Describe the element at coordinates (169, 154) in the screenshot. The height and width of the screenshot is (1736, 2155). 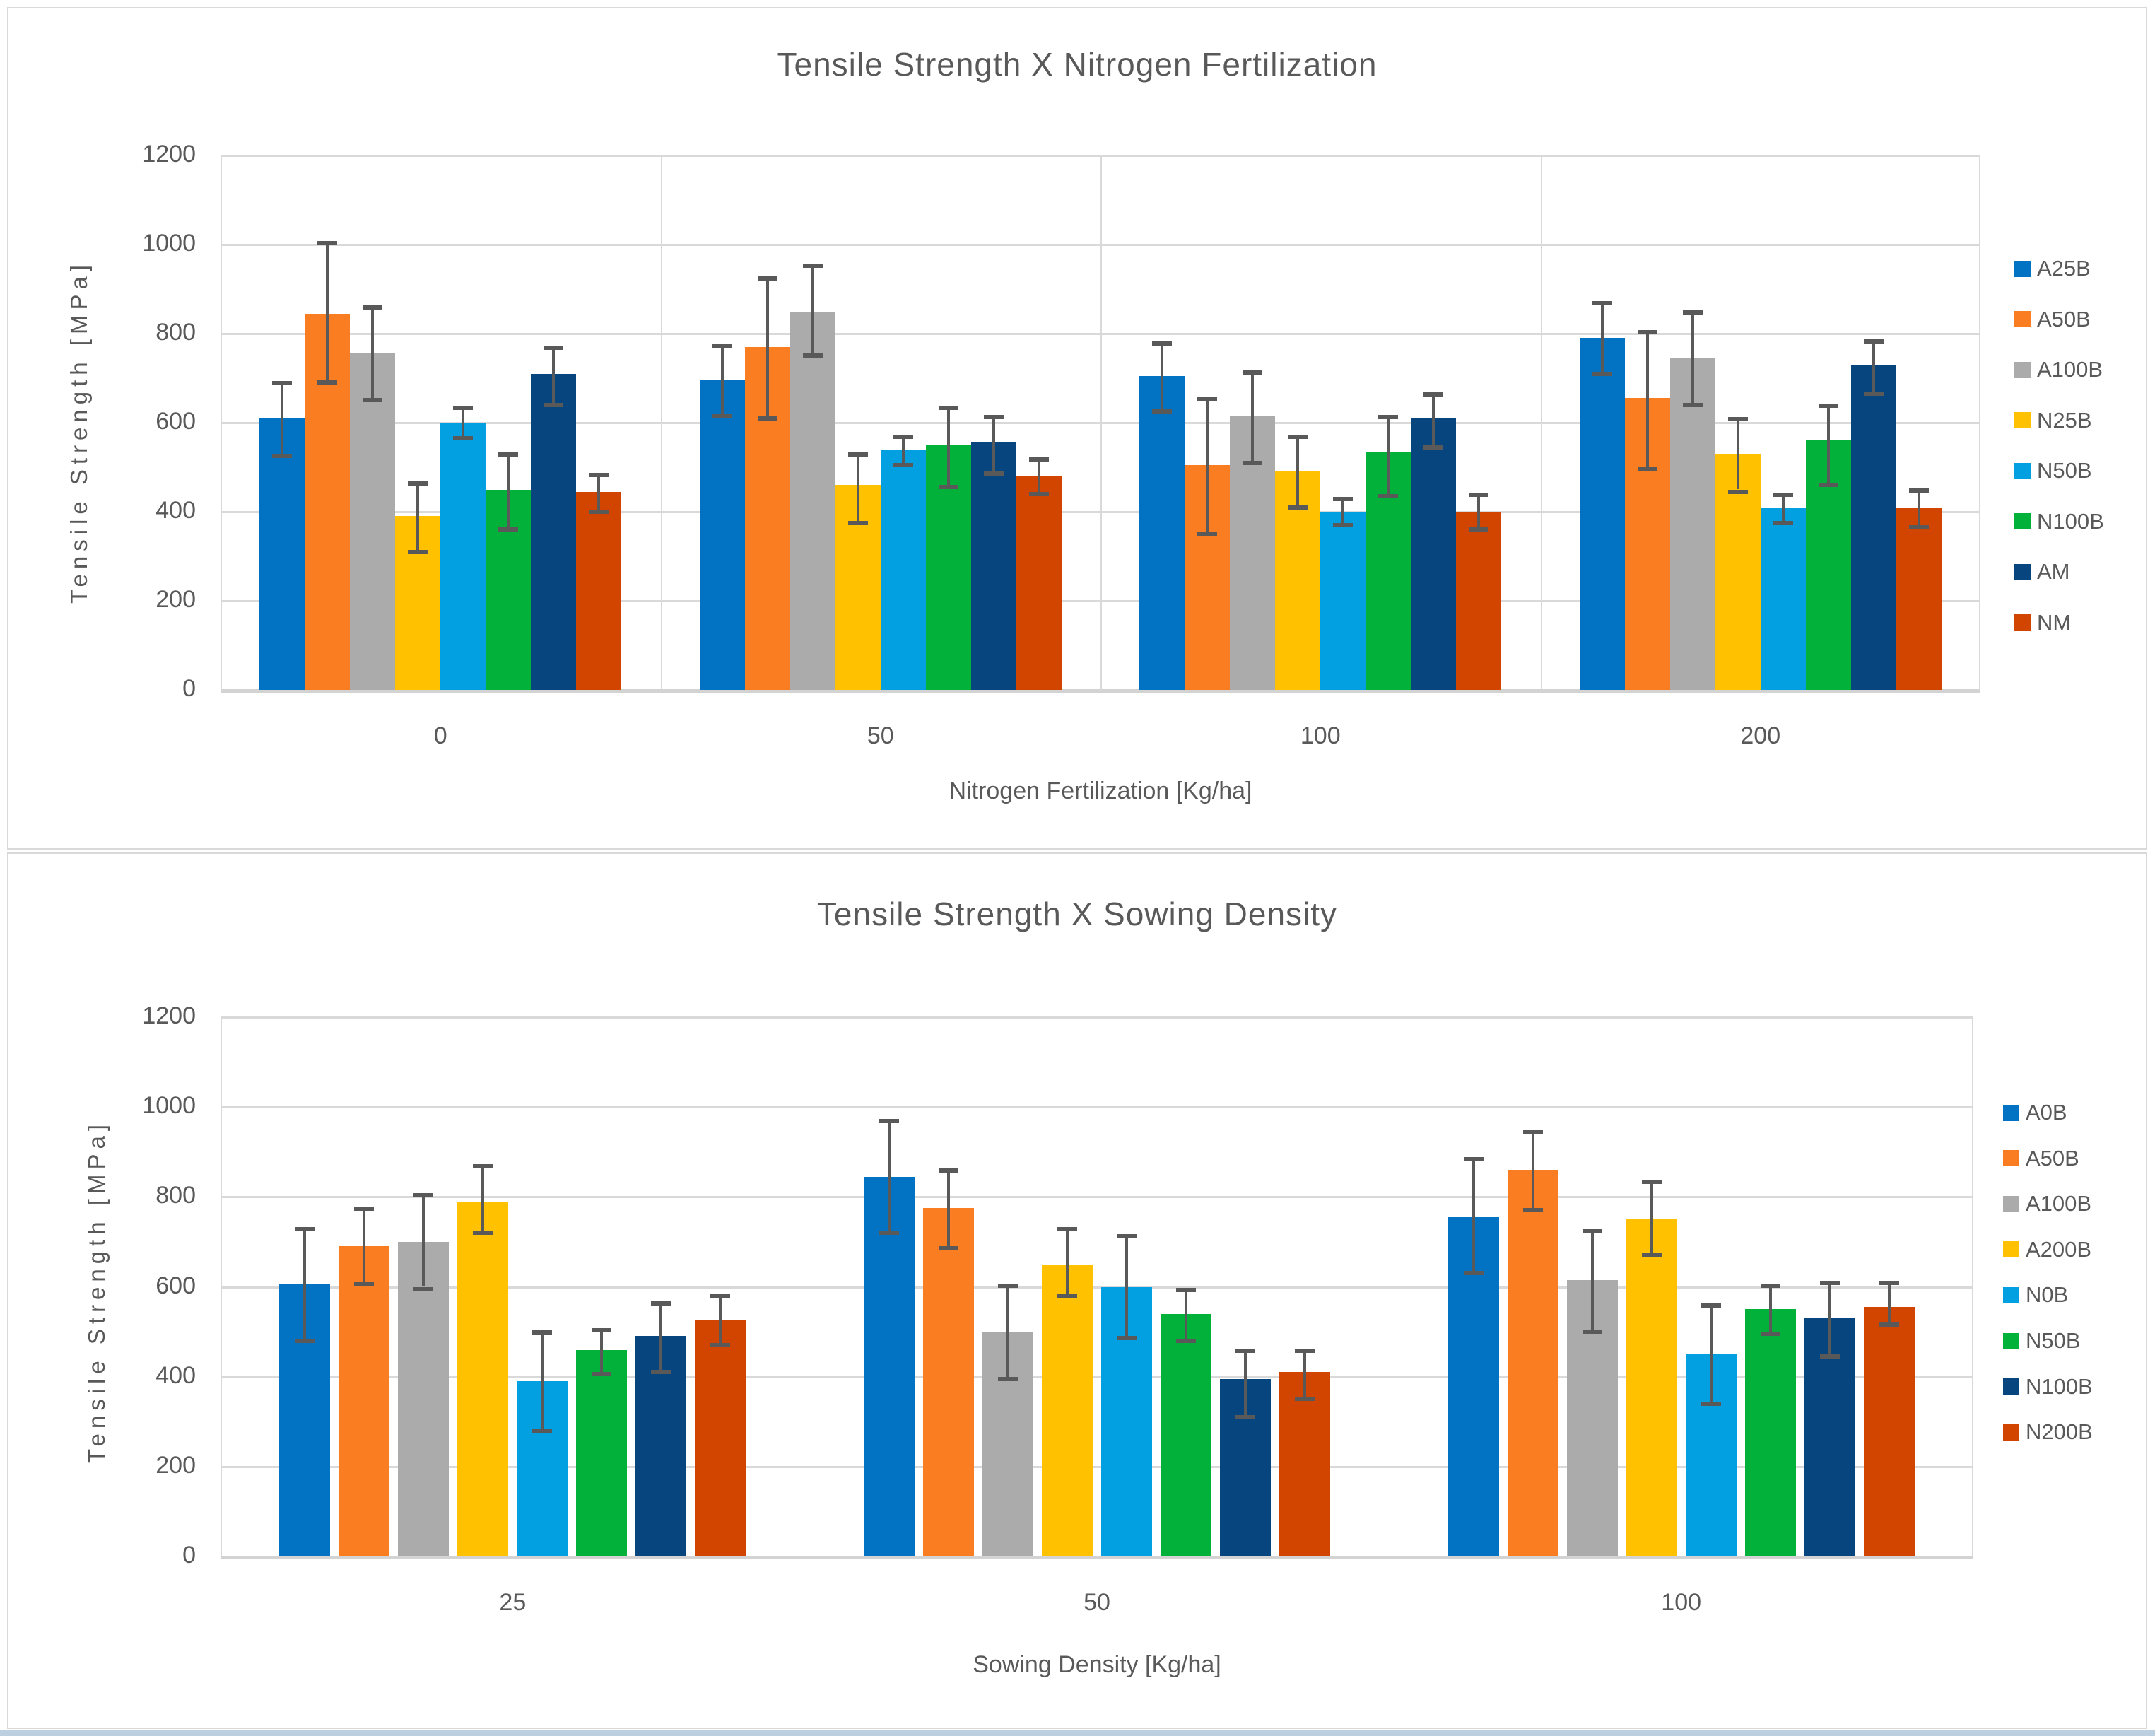
I see `y-tick-label-1200: 1200` at that location.